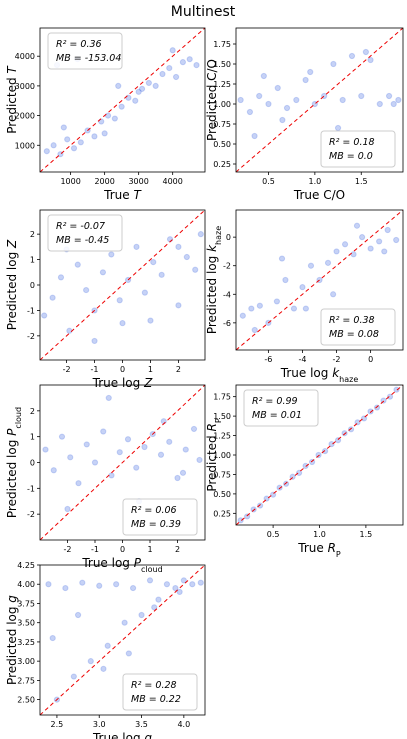 This screenshot has width=407, height=739. I want to click on x-tick-label: 3.0, so click(99, 724).